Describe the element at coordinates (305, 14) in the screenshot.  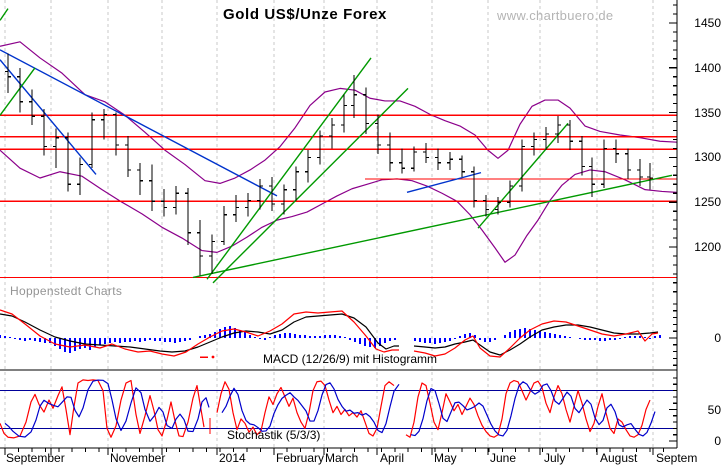
I see `page-title: Gold US$/Unze Forex` at that location.